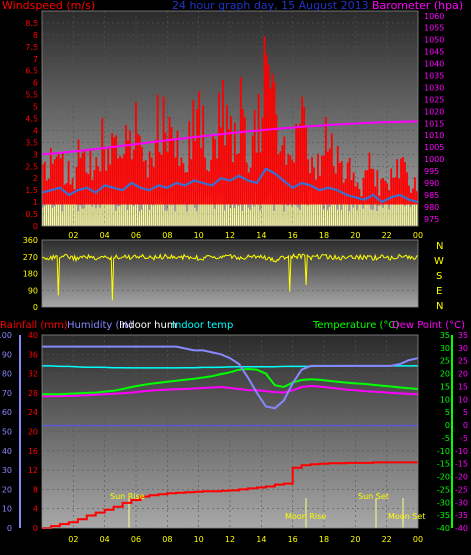 This screenshot has height=555, width=471. Describe the element at coordinates (355, 539) in the screenshot. I see `climate-x-tick: 20` at that location.